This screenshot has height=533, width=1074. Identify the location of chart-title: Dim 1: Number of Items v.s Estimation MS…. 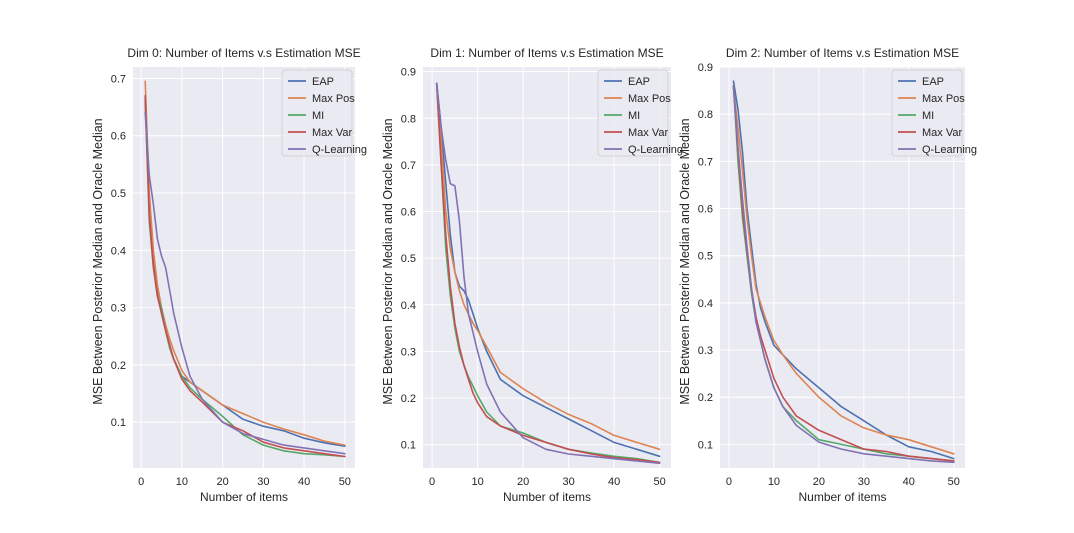
(546, 53).